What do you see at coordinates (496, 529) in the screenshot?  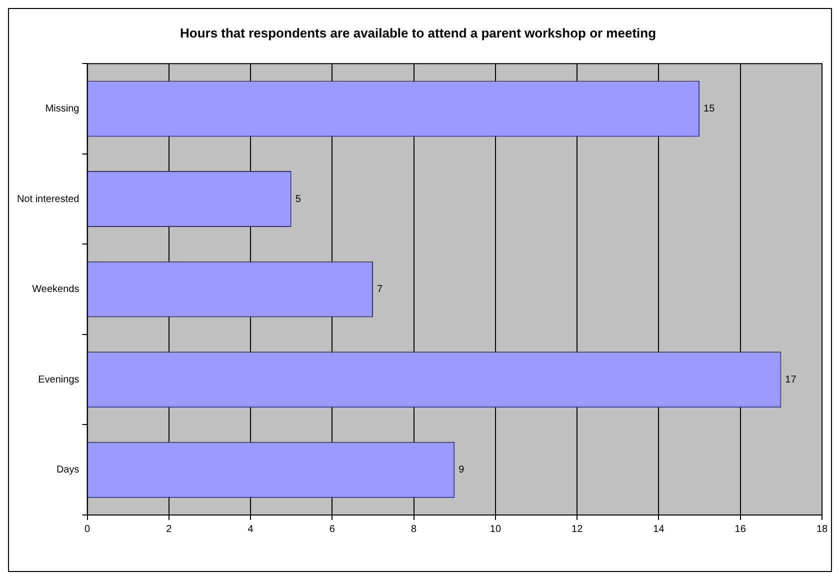 I see `x-tick-label: 10` at bounding box center [496, 529].